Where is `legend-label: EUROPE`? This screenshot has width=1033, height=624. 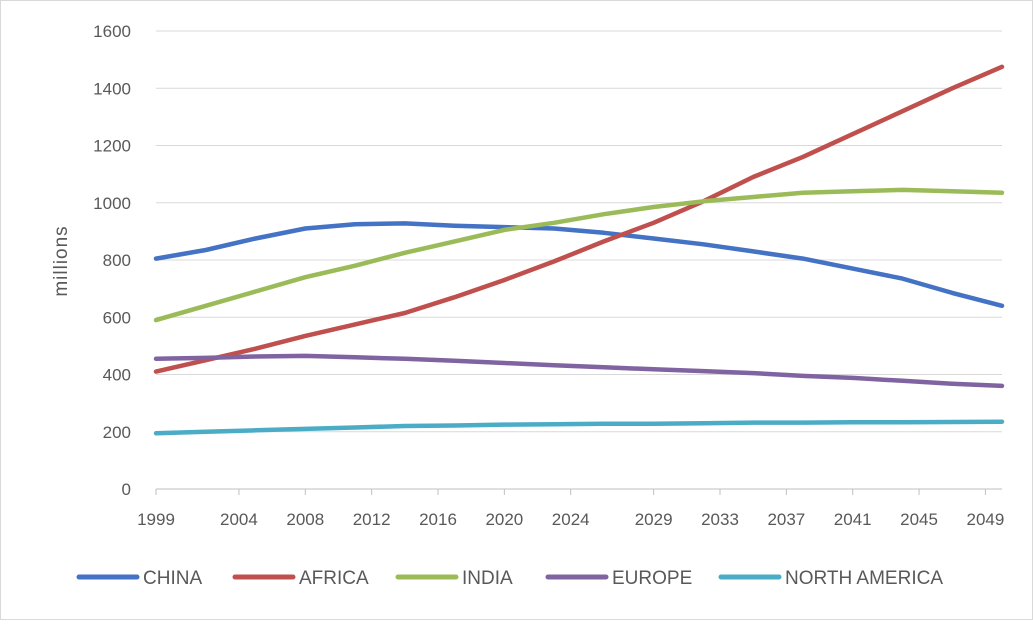 legend-label: EUROPE is located at coordinates (652, 578).